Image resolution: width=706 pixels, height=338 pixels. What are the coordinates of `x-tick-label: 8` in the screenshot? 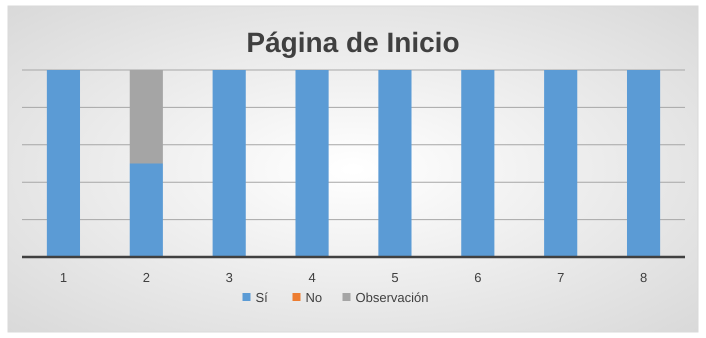 It's located at (644, 277).